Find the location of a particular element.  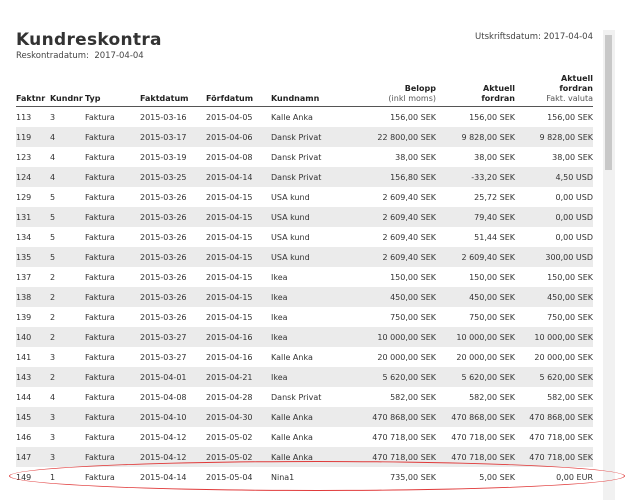

cell-faktnr: 131 is located at coordinates (33, 217).